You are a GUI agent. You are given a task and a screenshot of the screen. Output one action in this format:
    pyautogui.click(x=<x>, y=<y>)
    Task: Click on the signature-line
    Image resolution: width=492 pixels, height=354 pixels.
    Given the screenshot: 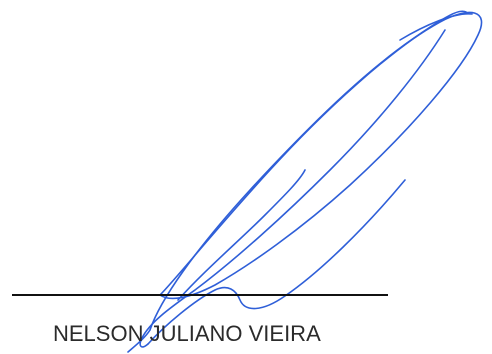 What is the action you would take?
    pyautogui.click(x=200, y=295)
    